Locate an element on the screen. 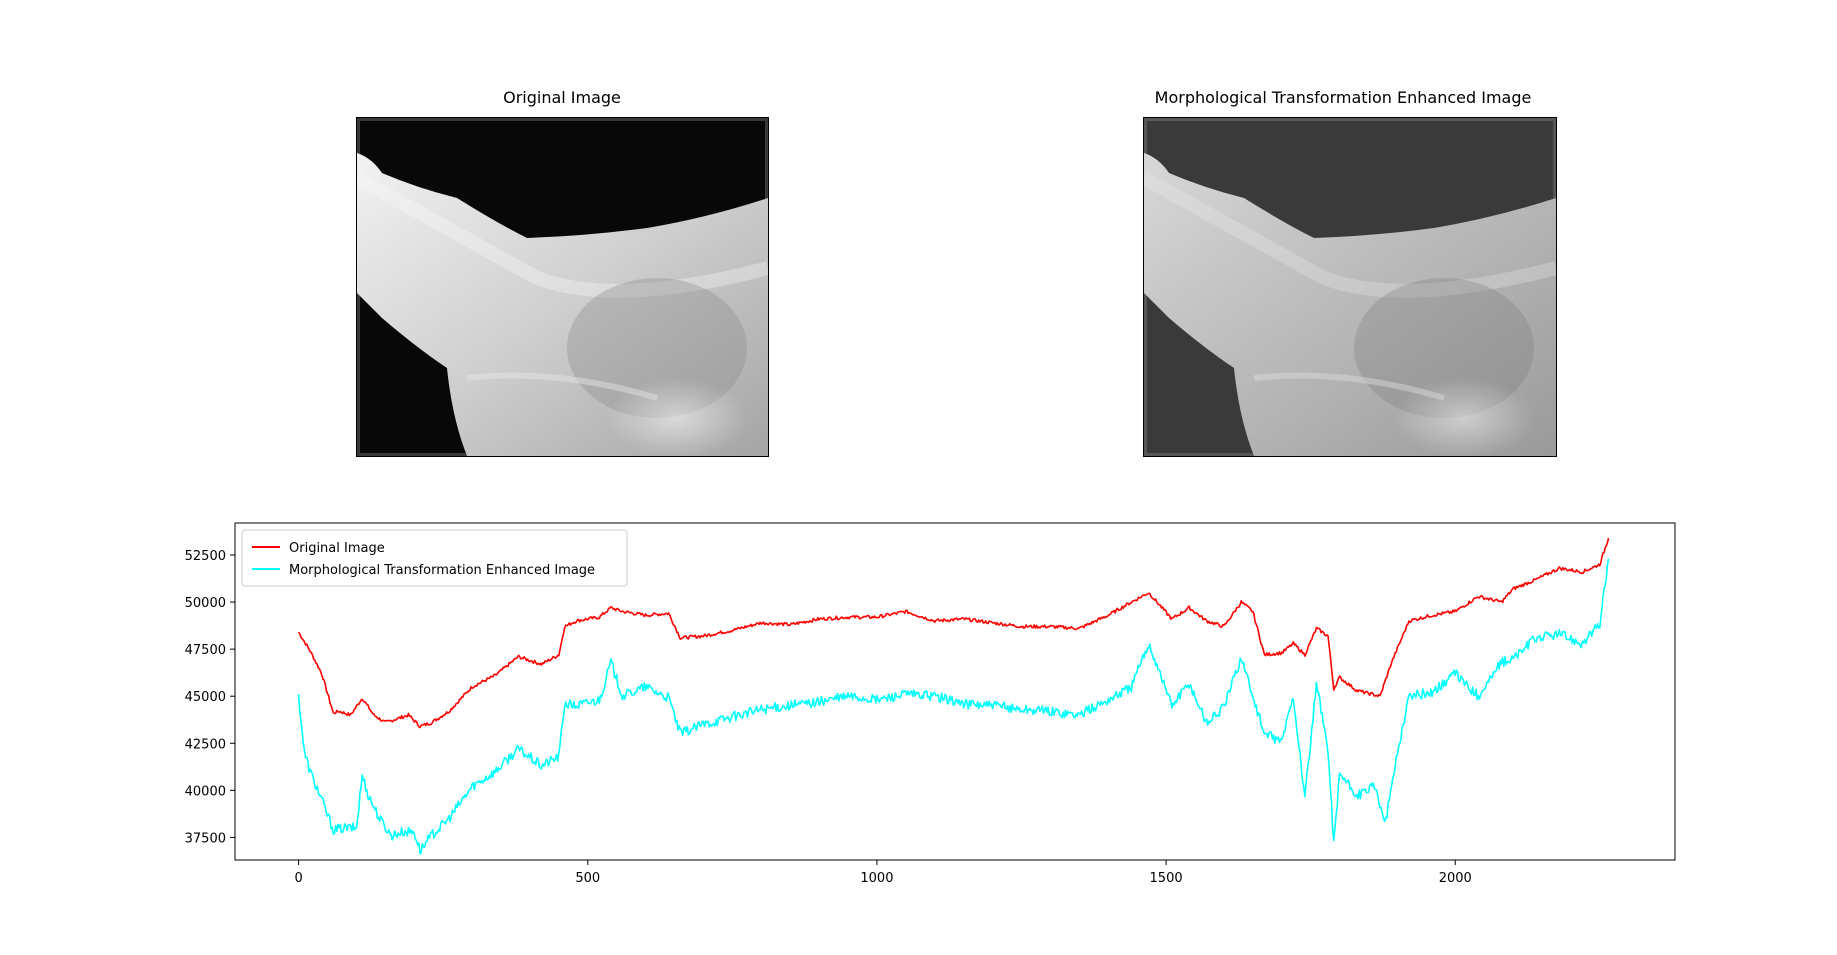 This screenshot has width=1837, height=955. x-tick-label: 1500 is located at coordinates (1166, 878).